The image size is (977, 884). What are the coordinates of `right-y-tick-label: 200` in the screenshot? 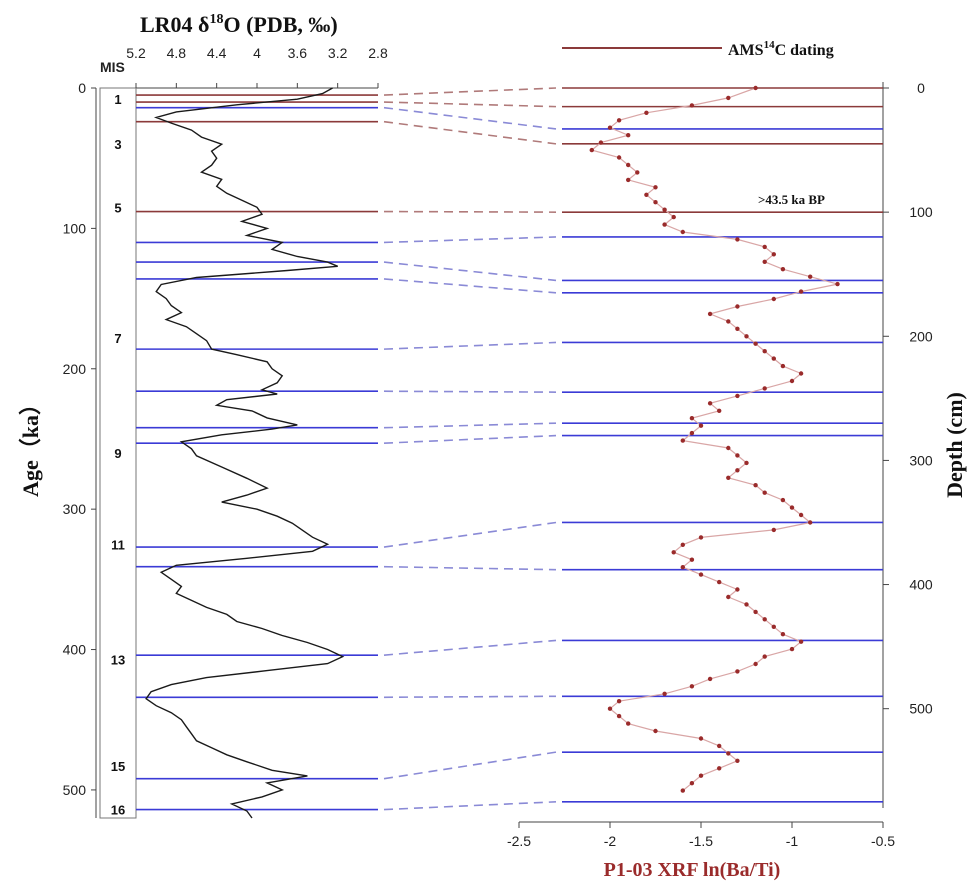 It's located at (921, 336).